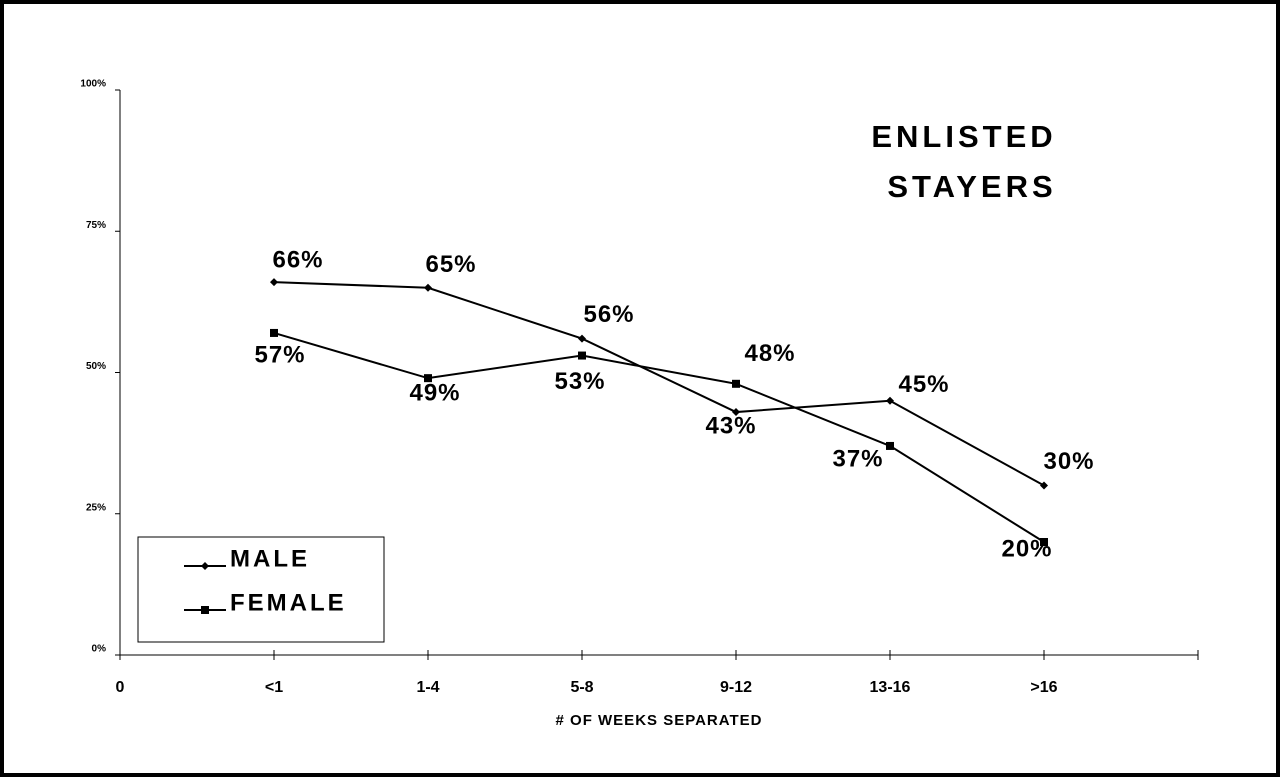  I want to click on data-label: 57%, so click(279, 354).